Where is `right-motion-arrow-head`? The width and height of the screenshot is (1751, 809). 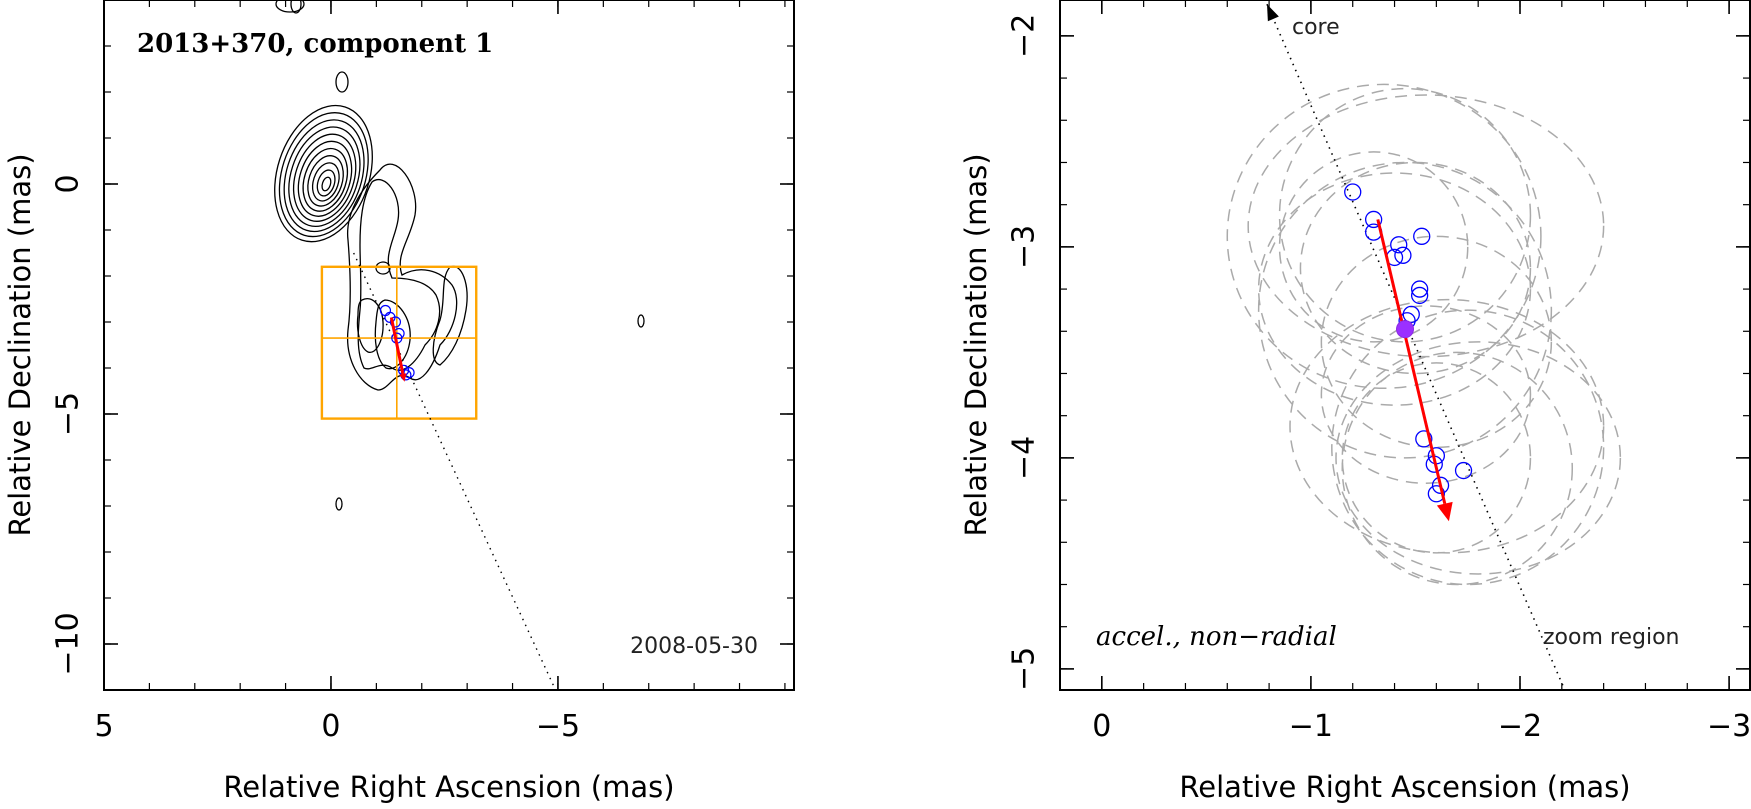
right-motion-arrow-head is located at coordinates (1444, 511).